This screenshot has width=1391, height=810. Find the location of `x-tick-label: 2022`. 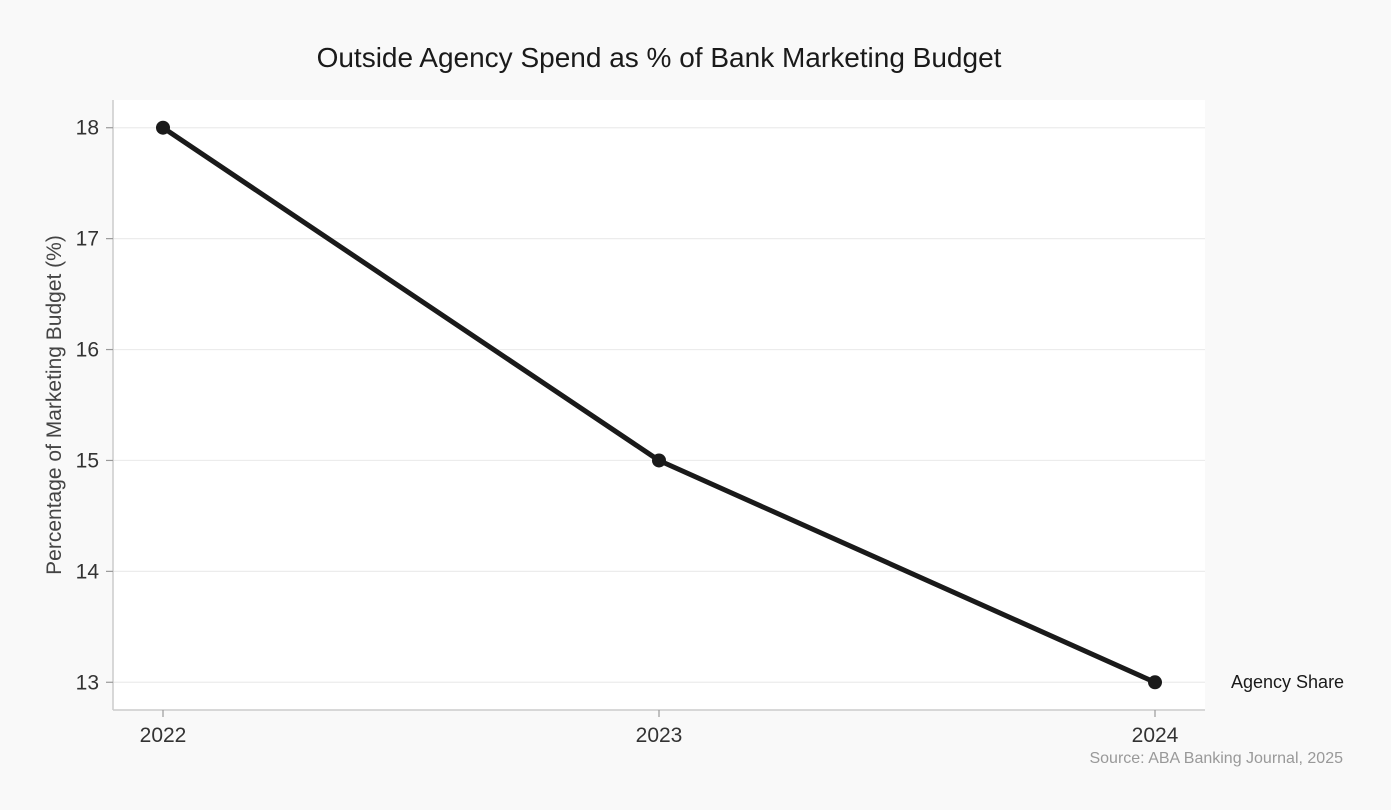

x-tick-label: 2022 is located at coordinates (163, 735).